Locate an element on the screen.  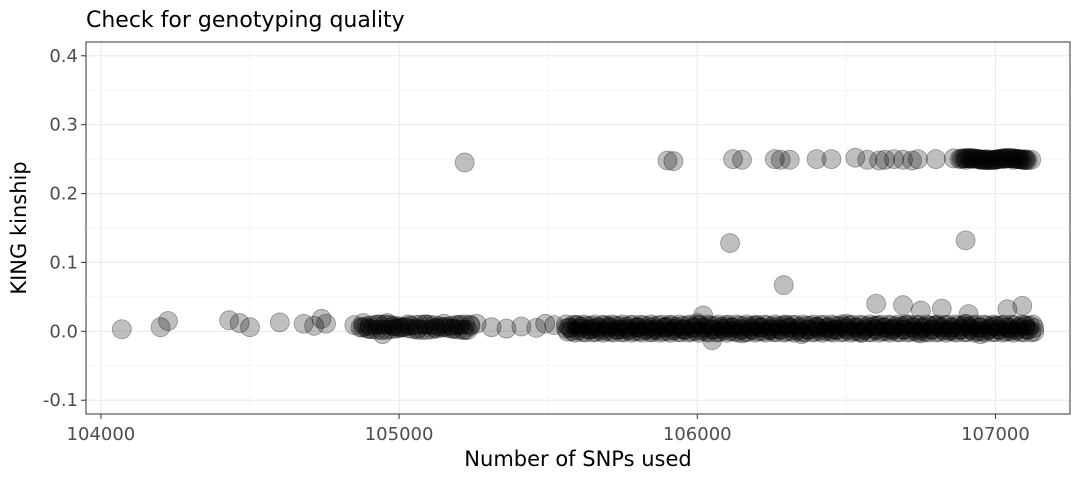
y-axis: -0.1 0.0 0.1 0.2 0.3 0.4 is located at coordinates (64, 228).